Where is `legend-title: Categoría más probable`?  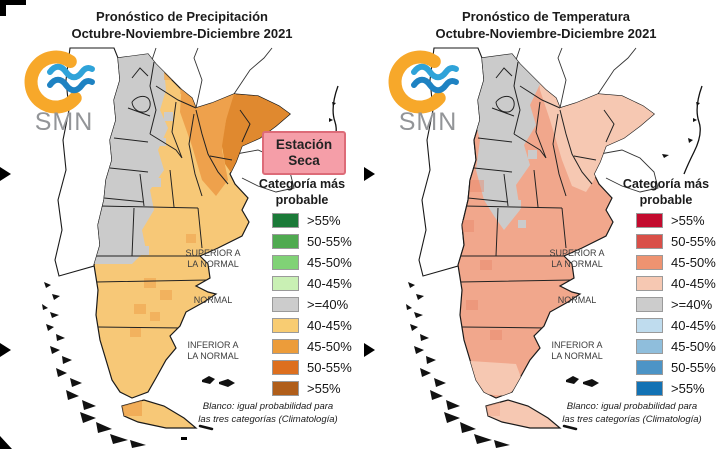 legend-title: Categoría más probable is located at coordinates (302, 192).